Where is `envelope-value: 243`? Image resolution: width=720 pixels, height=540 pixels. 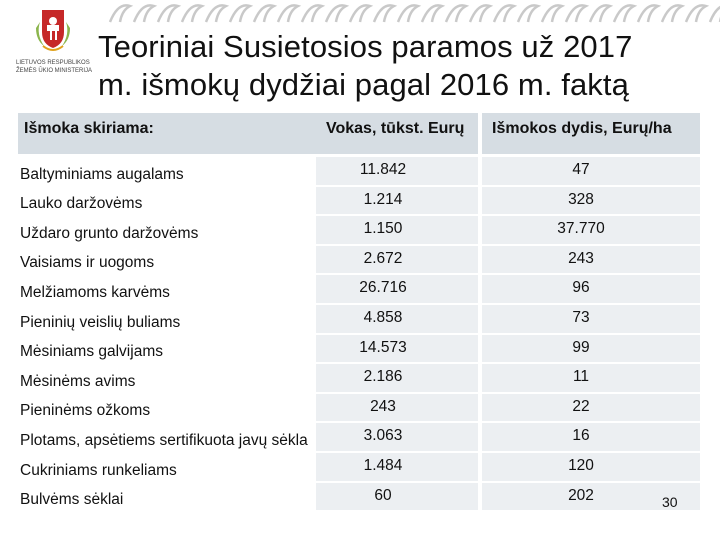
envelope-value: 243 is located at coordinates (397, 408).